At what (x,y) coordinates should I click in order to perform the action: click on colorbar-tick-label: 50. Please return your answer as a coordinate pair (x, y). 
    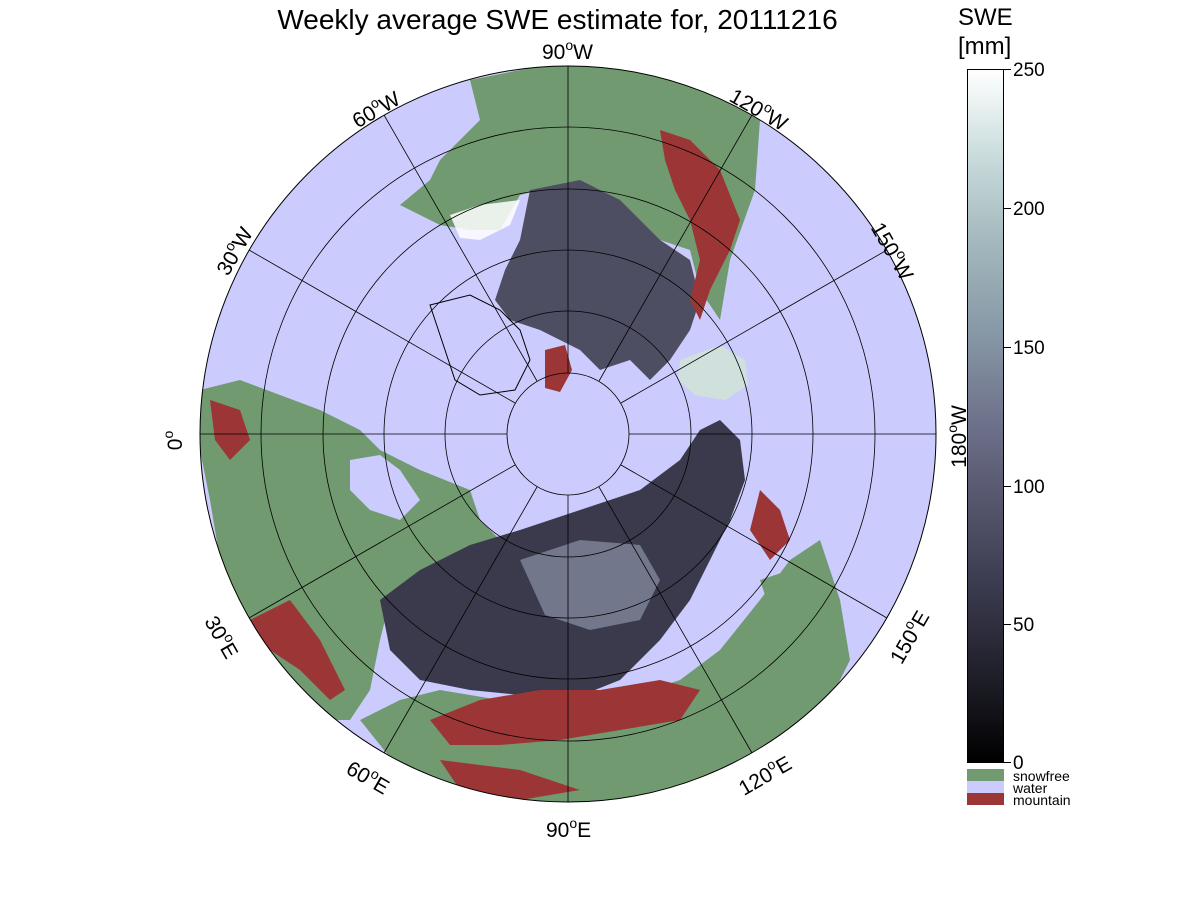
    Looking at the image, I should click on (1024, 625).